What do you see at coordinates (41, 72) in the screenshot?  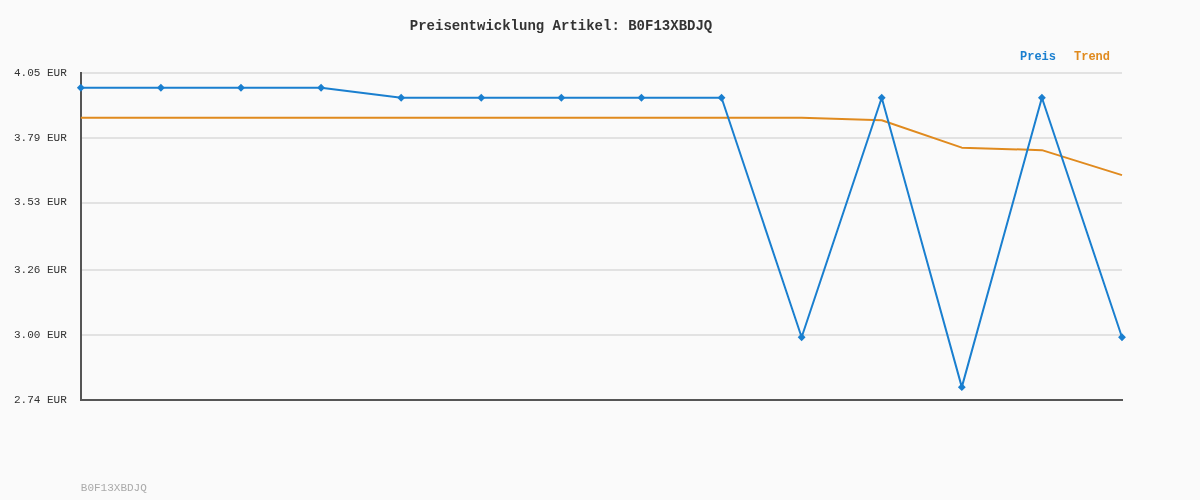 I see `y-tick-label: 4.05 EUR` at bounding box center [41, 72].